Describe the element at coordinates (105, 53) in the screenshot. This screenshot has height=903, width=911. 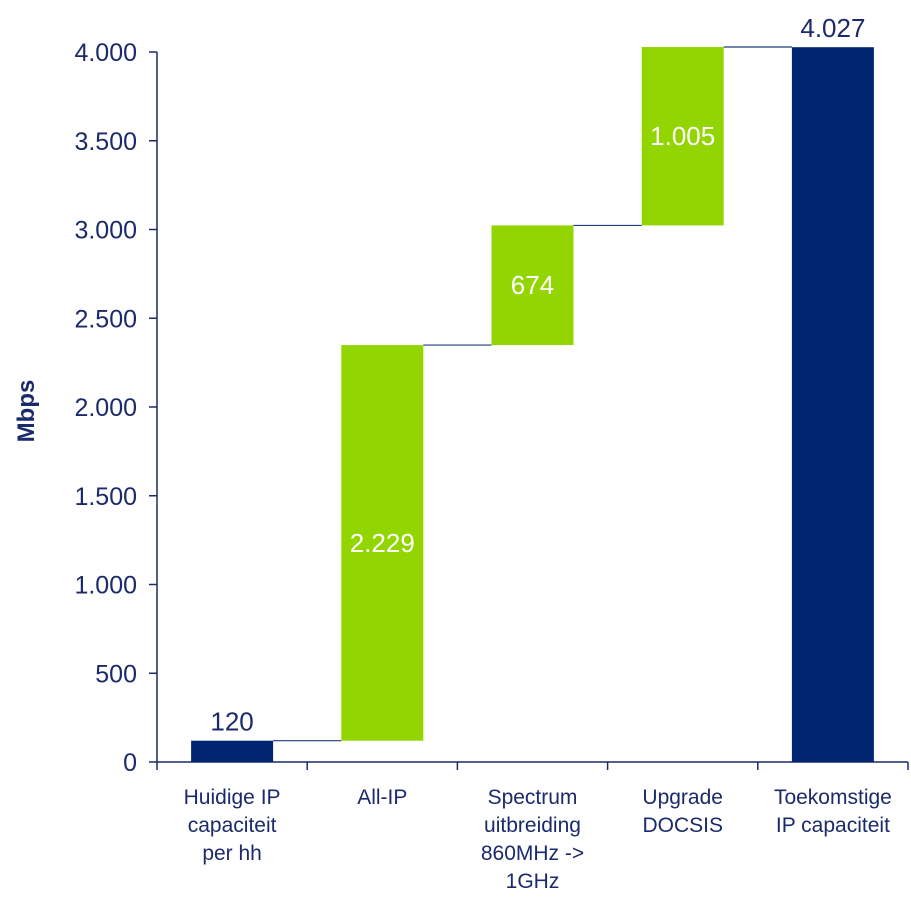
I see `y-tick-label: 4.000` at that location.